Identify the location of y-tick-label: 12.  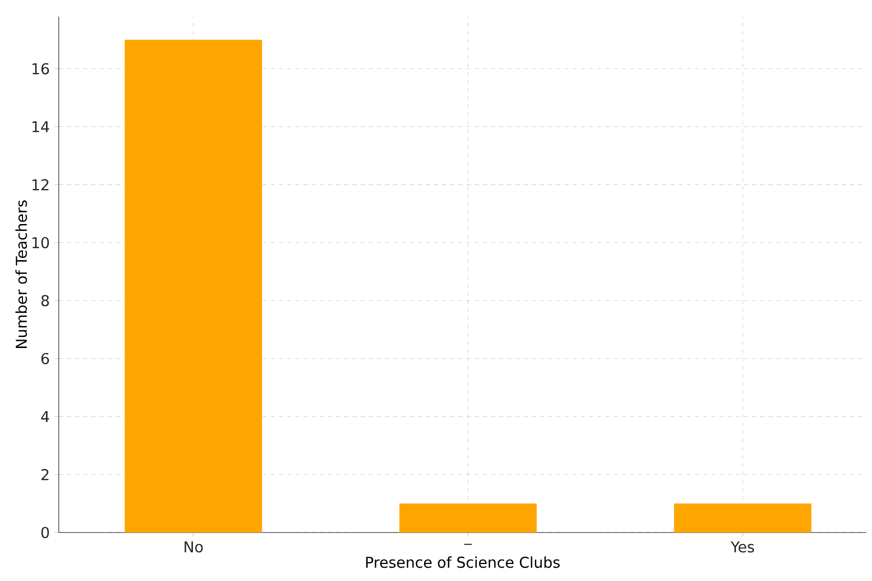
(40, 184).